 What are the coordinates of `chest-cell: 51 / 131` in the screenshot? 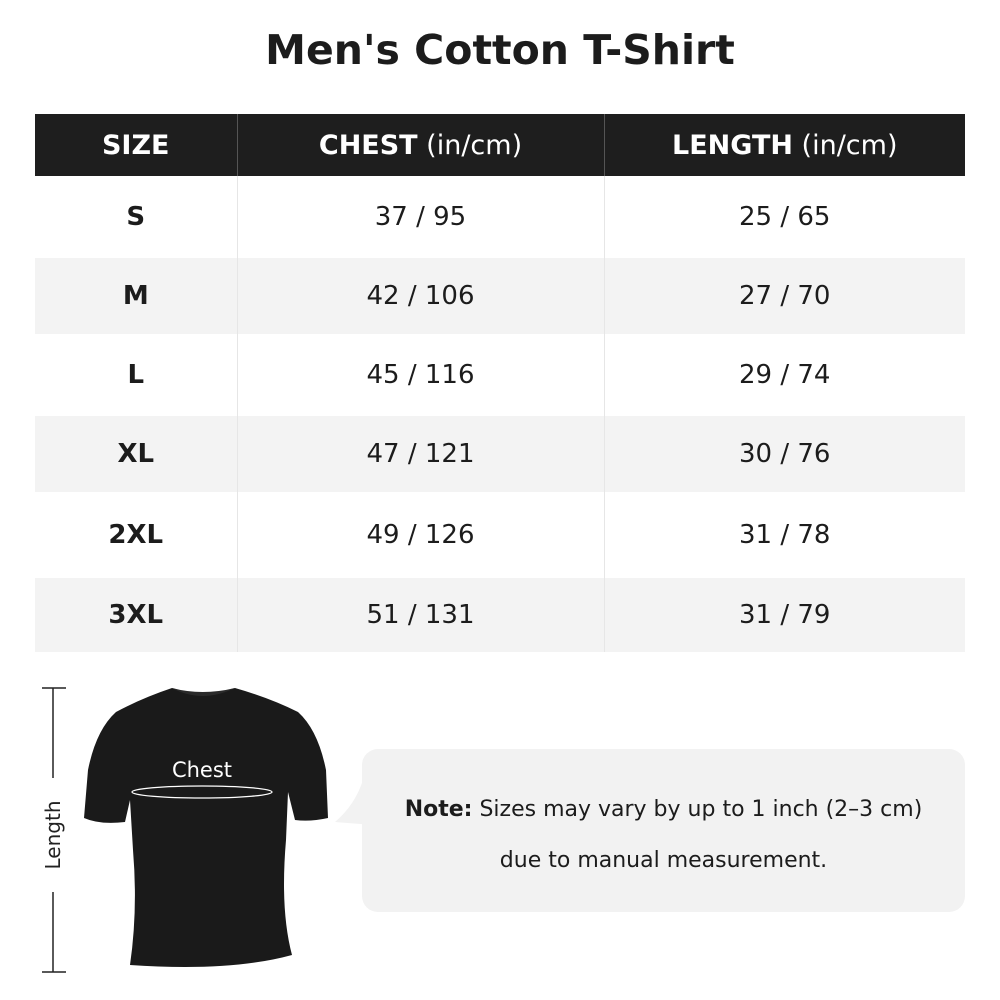 It's located at (420, 615).